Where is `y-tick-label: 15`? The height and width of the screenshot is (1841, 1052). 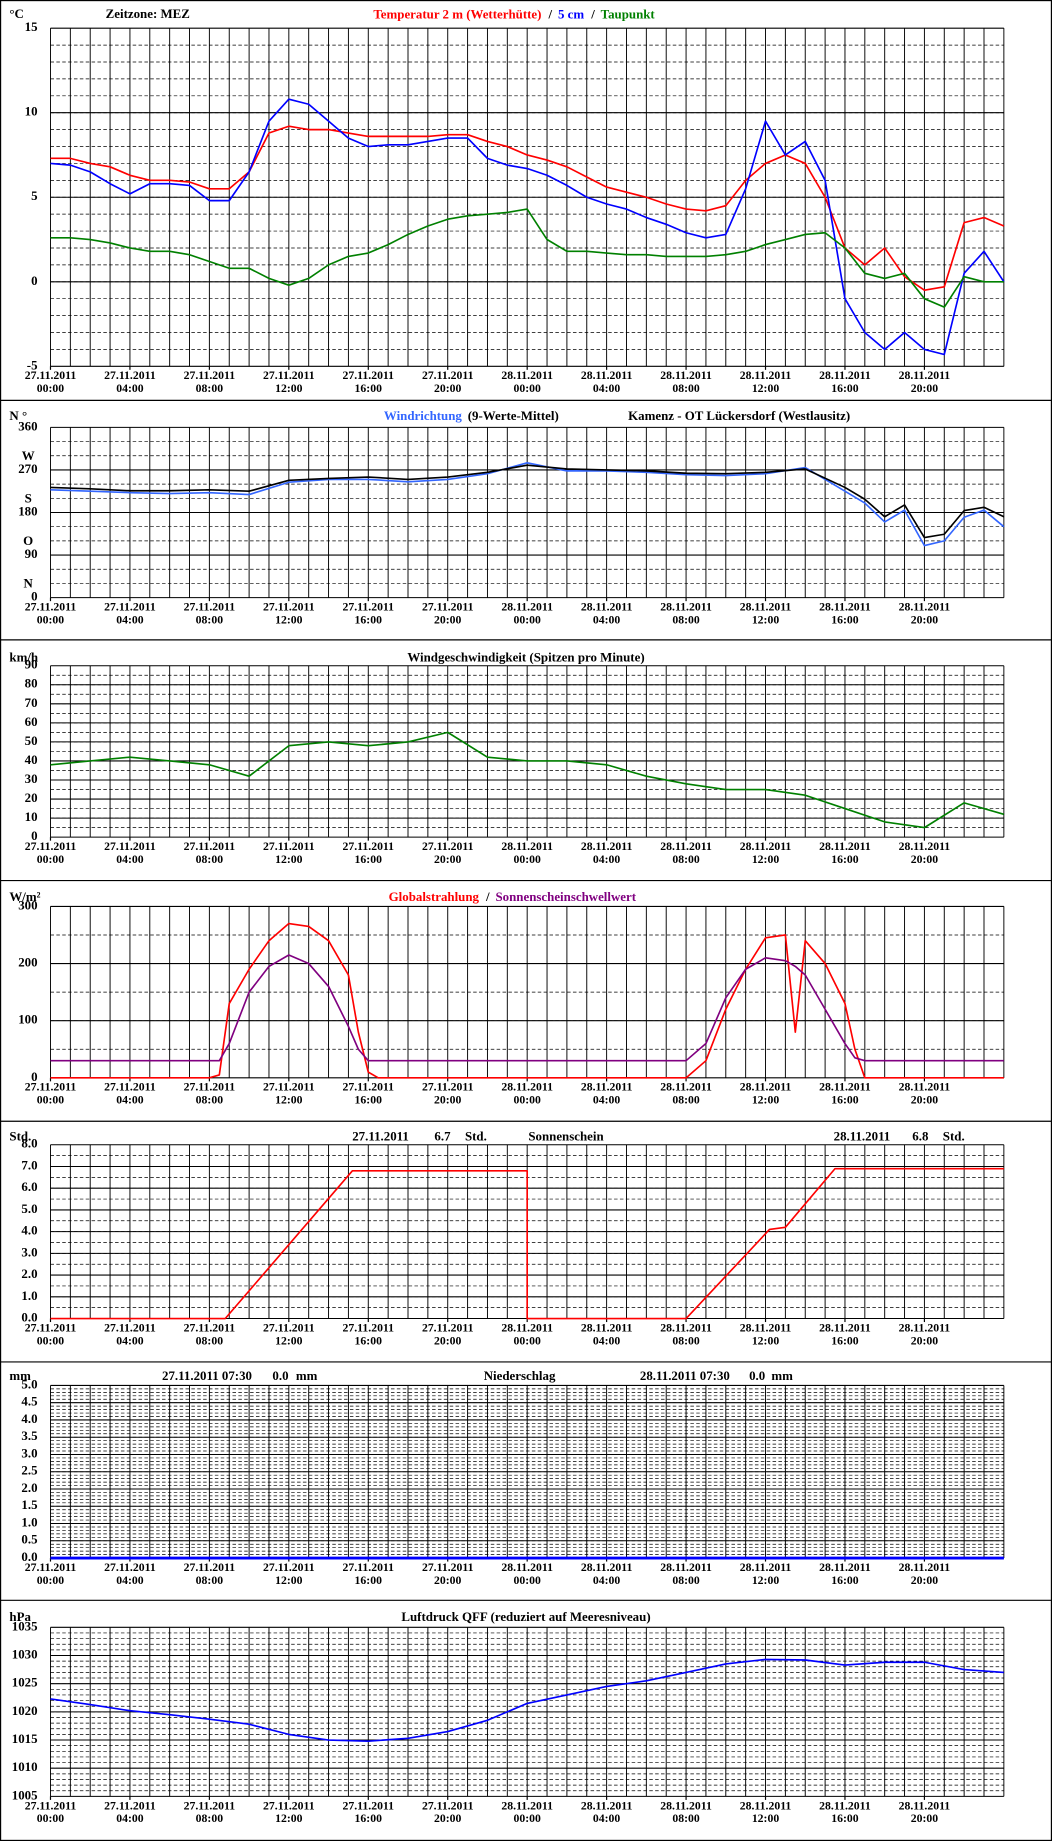 y-tick-label: 15 is located at coordinates (31, 26).